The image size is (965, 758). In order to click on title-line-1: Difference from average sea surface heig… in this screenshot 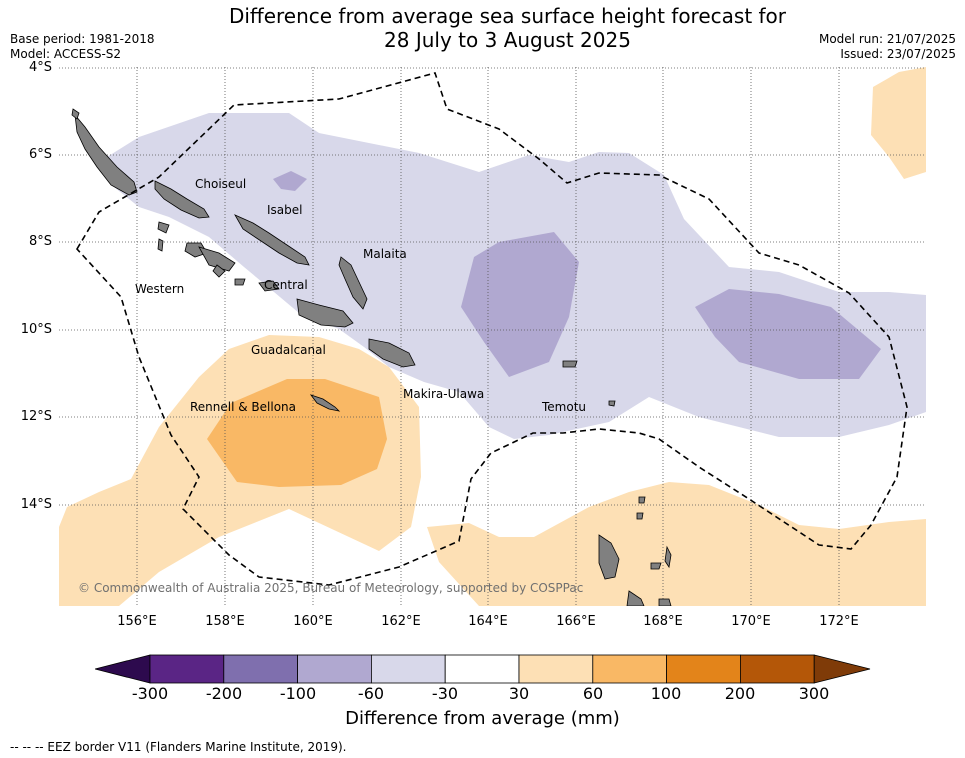, I will do `click(507, 16)`.